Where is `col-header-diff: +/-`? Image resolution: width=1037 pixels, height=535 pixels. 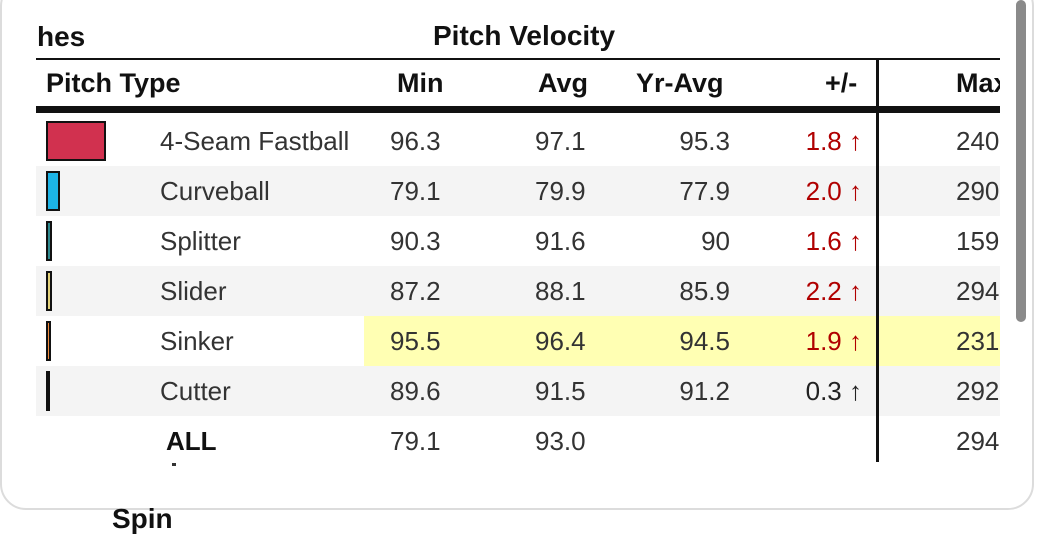 col-header-diff: +/- is located at coordinates (841, 83).